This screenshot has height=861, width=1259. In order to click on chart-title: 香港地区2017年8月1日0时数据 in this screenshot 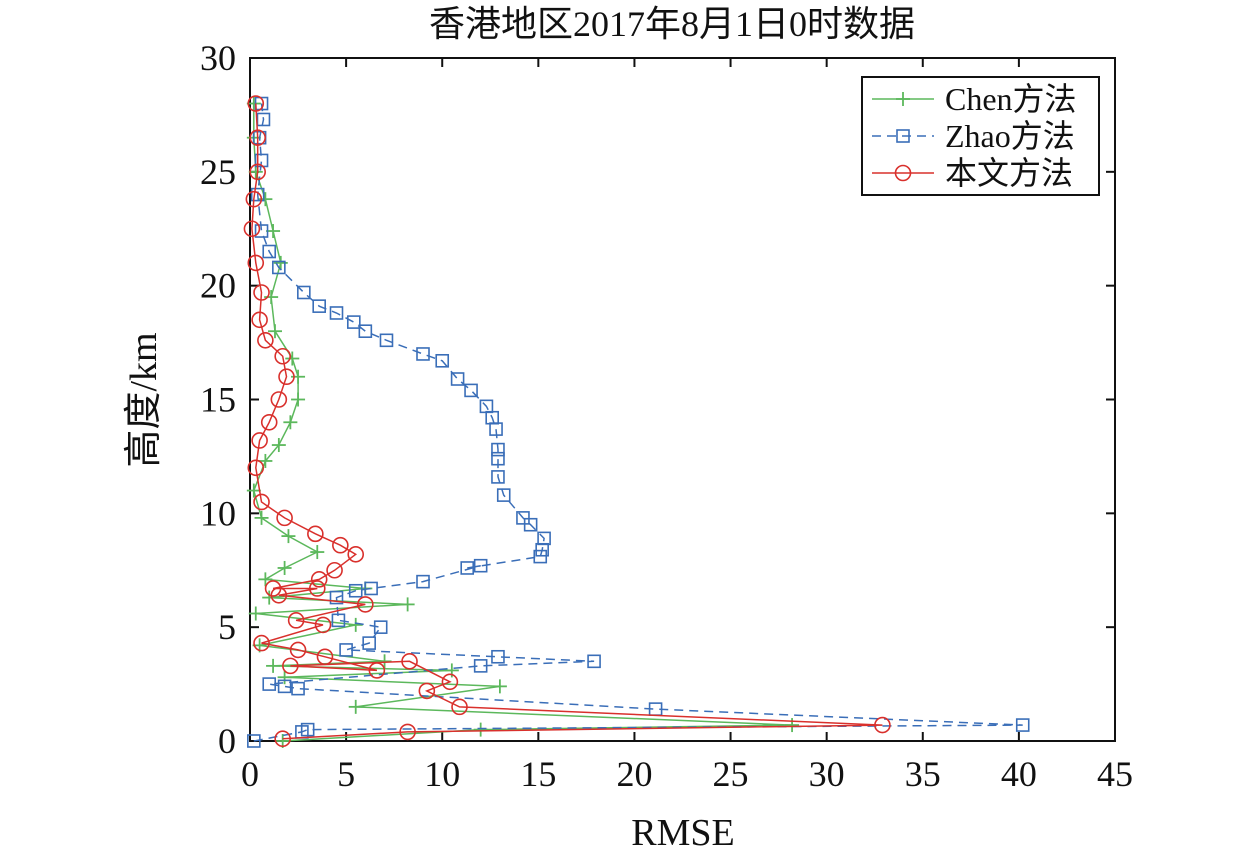, I will do `click(672, 24)`.